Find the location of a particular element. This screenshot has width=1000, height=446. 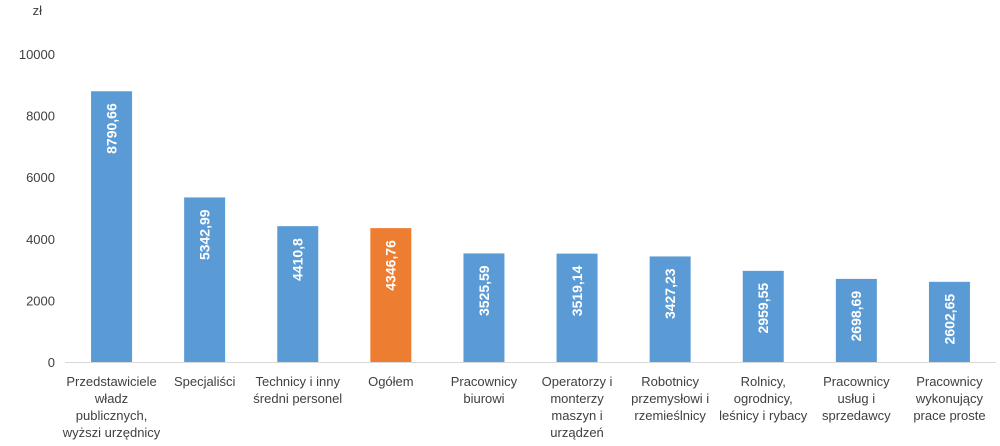

x-tick-label: Pracownicy usług i sprzedawcy is located at coordinates (856, 398).